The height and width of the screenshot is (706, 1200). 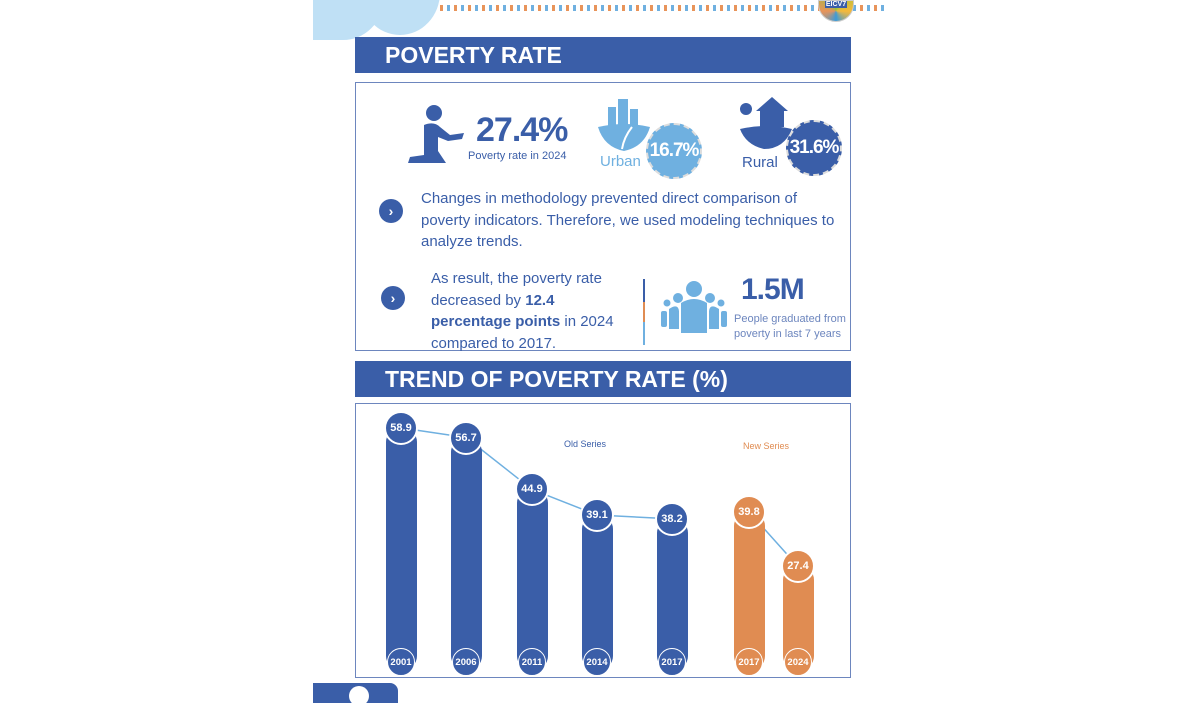 What do you see at coordinates (694, 307) in the screenshot?
I see `people-group-icon` at bounding box center [694, 307].